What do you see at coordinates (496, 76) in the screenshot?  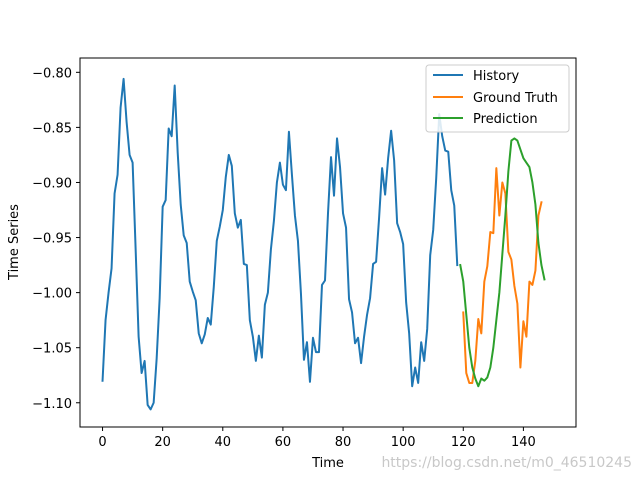 I see `legend-history-label: History` at bounding box center [496, 76].